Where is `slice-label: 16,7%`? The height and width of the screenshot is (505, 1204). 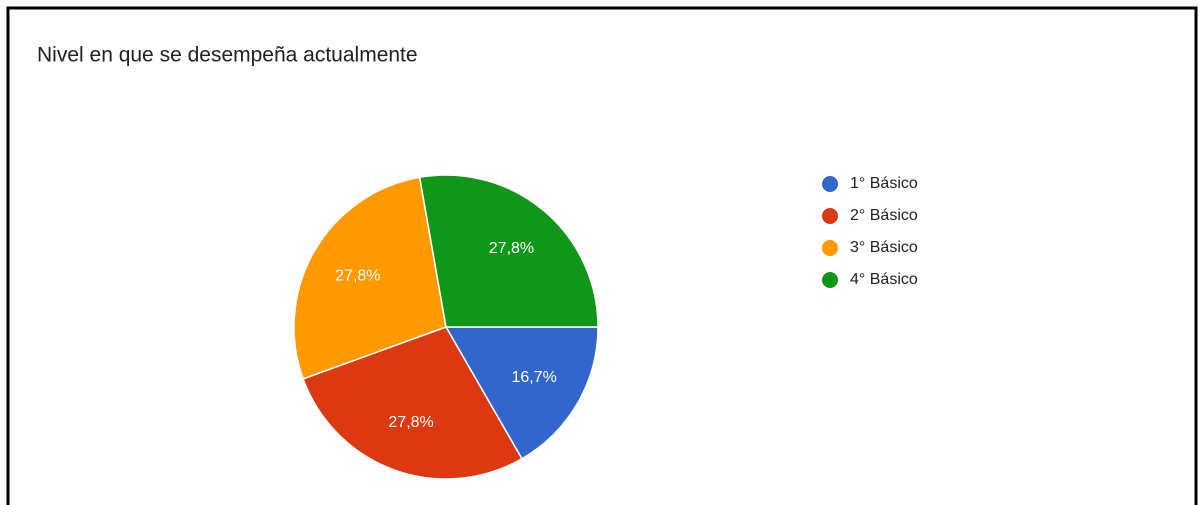
slice-label: 16,7% is located at coordinates (533, 377).